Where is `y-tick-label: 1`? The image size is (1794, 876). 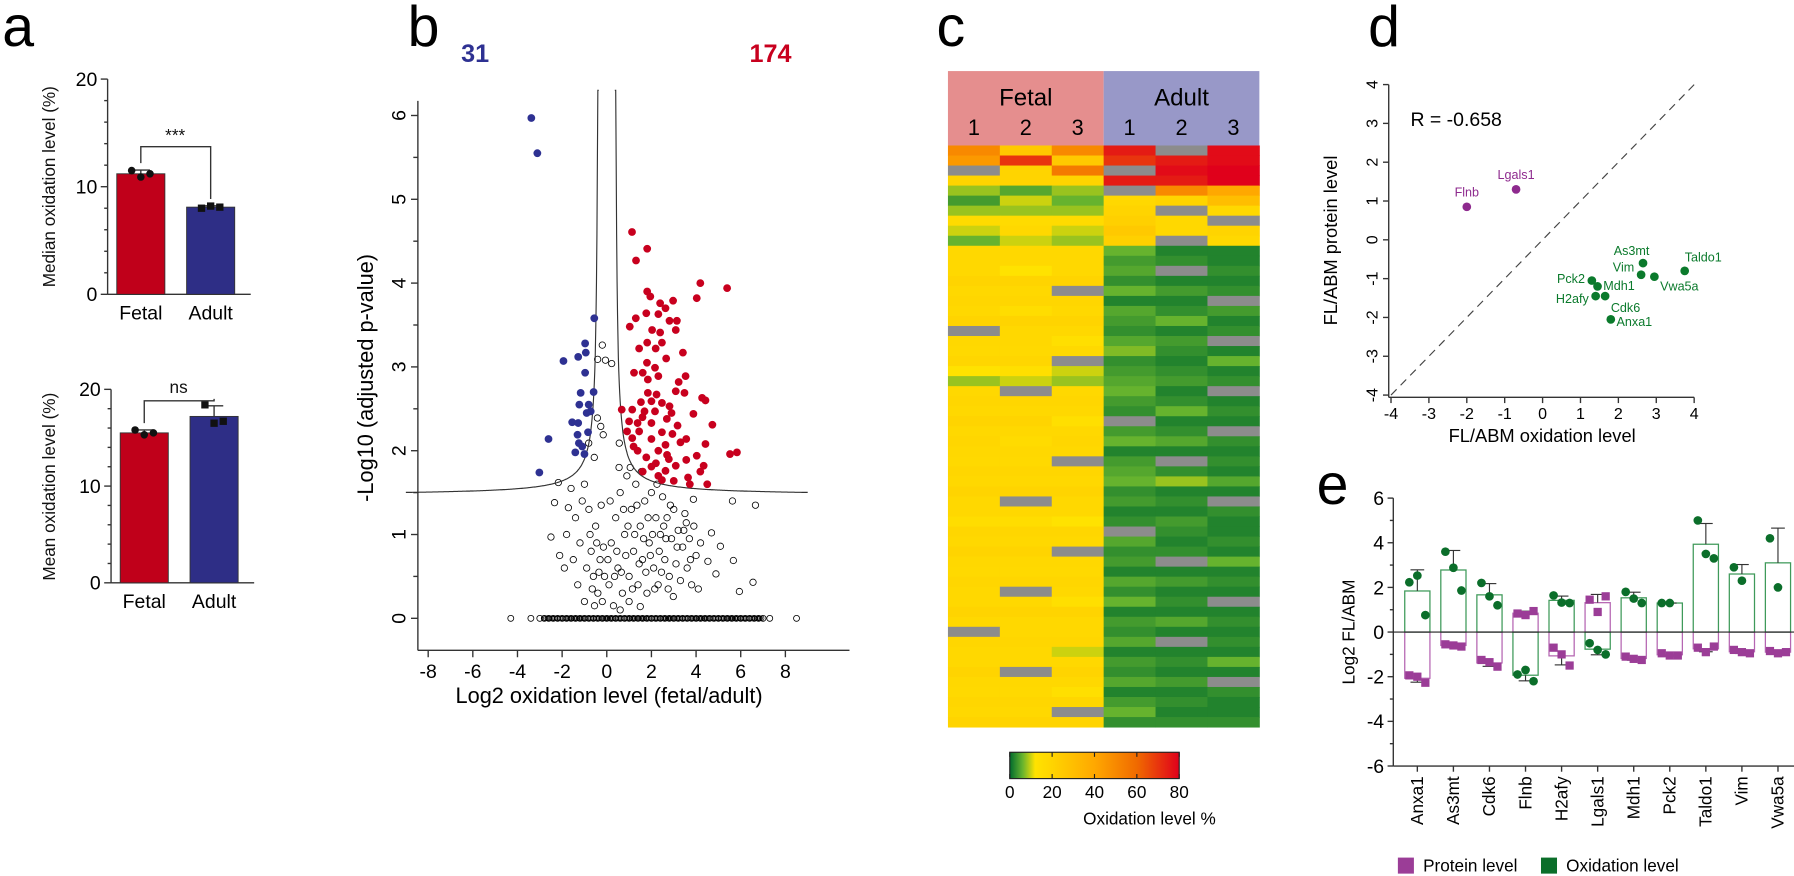 y-tick-label: 1 is located at coordinates (1372, 200).